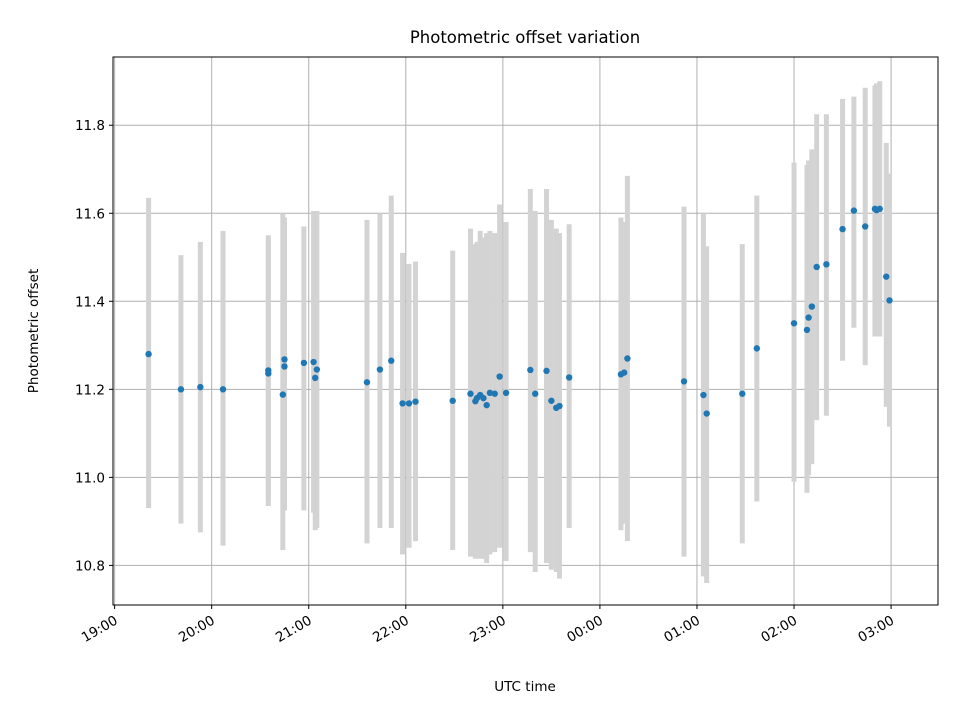 The height and width of the screenshot is (720, 960). I want to click on chart-title: Photometric offset variation, so click(525, 37).